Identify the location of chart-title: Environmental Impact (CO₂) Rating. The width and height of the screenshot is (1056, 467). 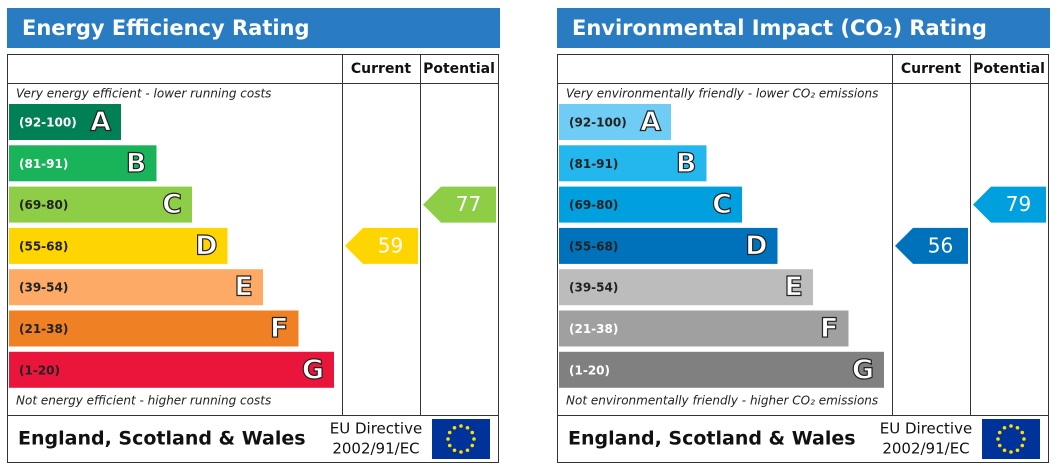
(779, 28).